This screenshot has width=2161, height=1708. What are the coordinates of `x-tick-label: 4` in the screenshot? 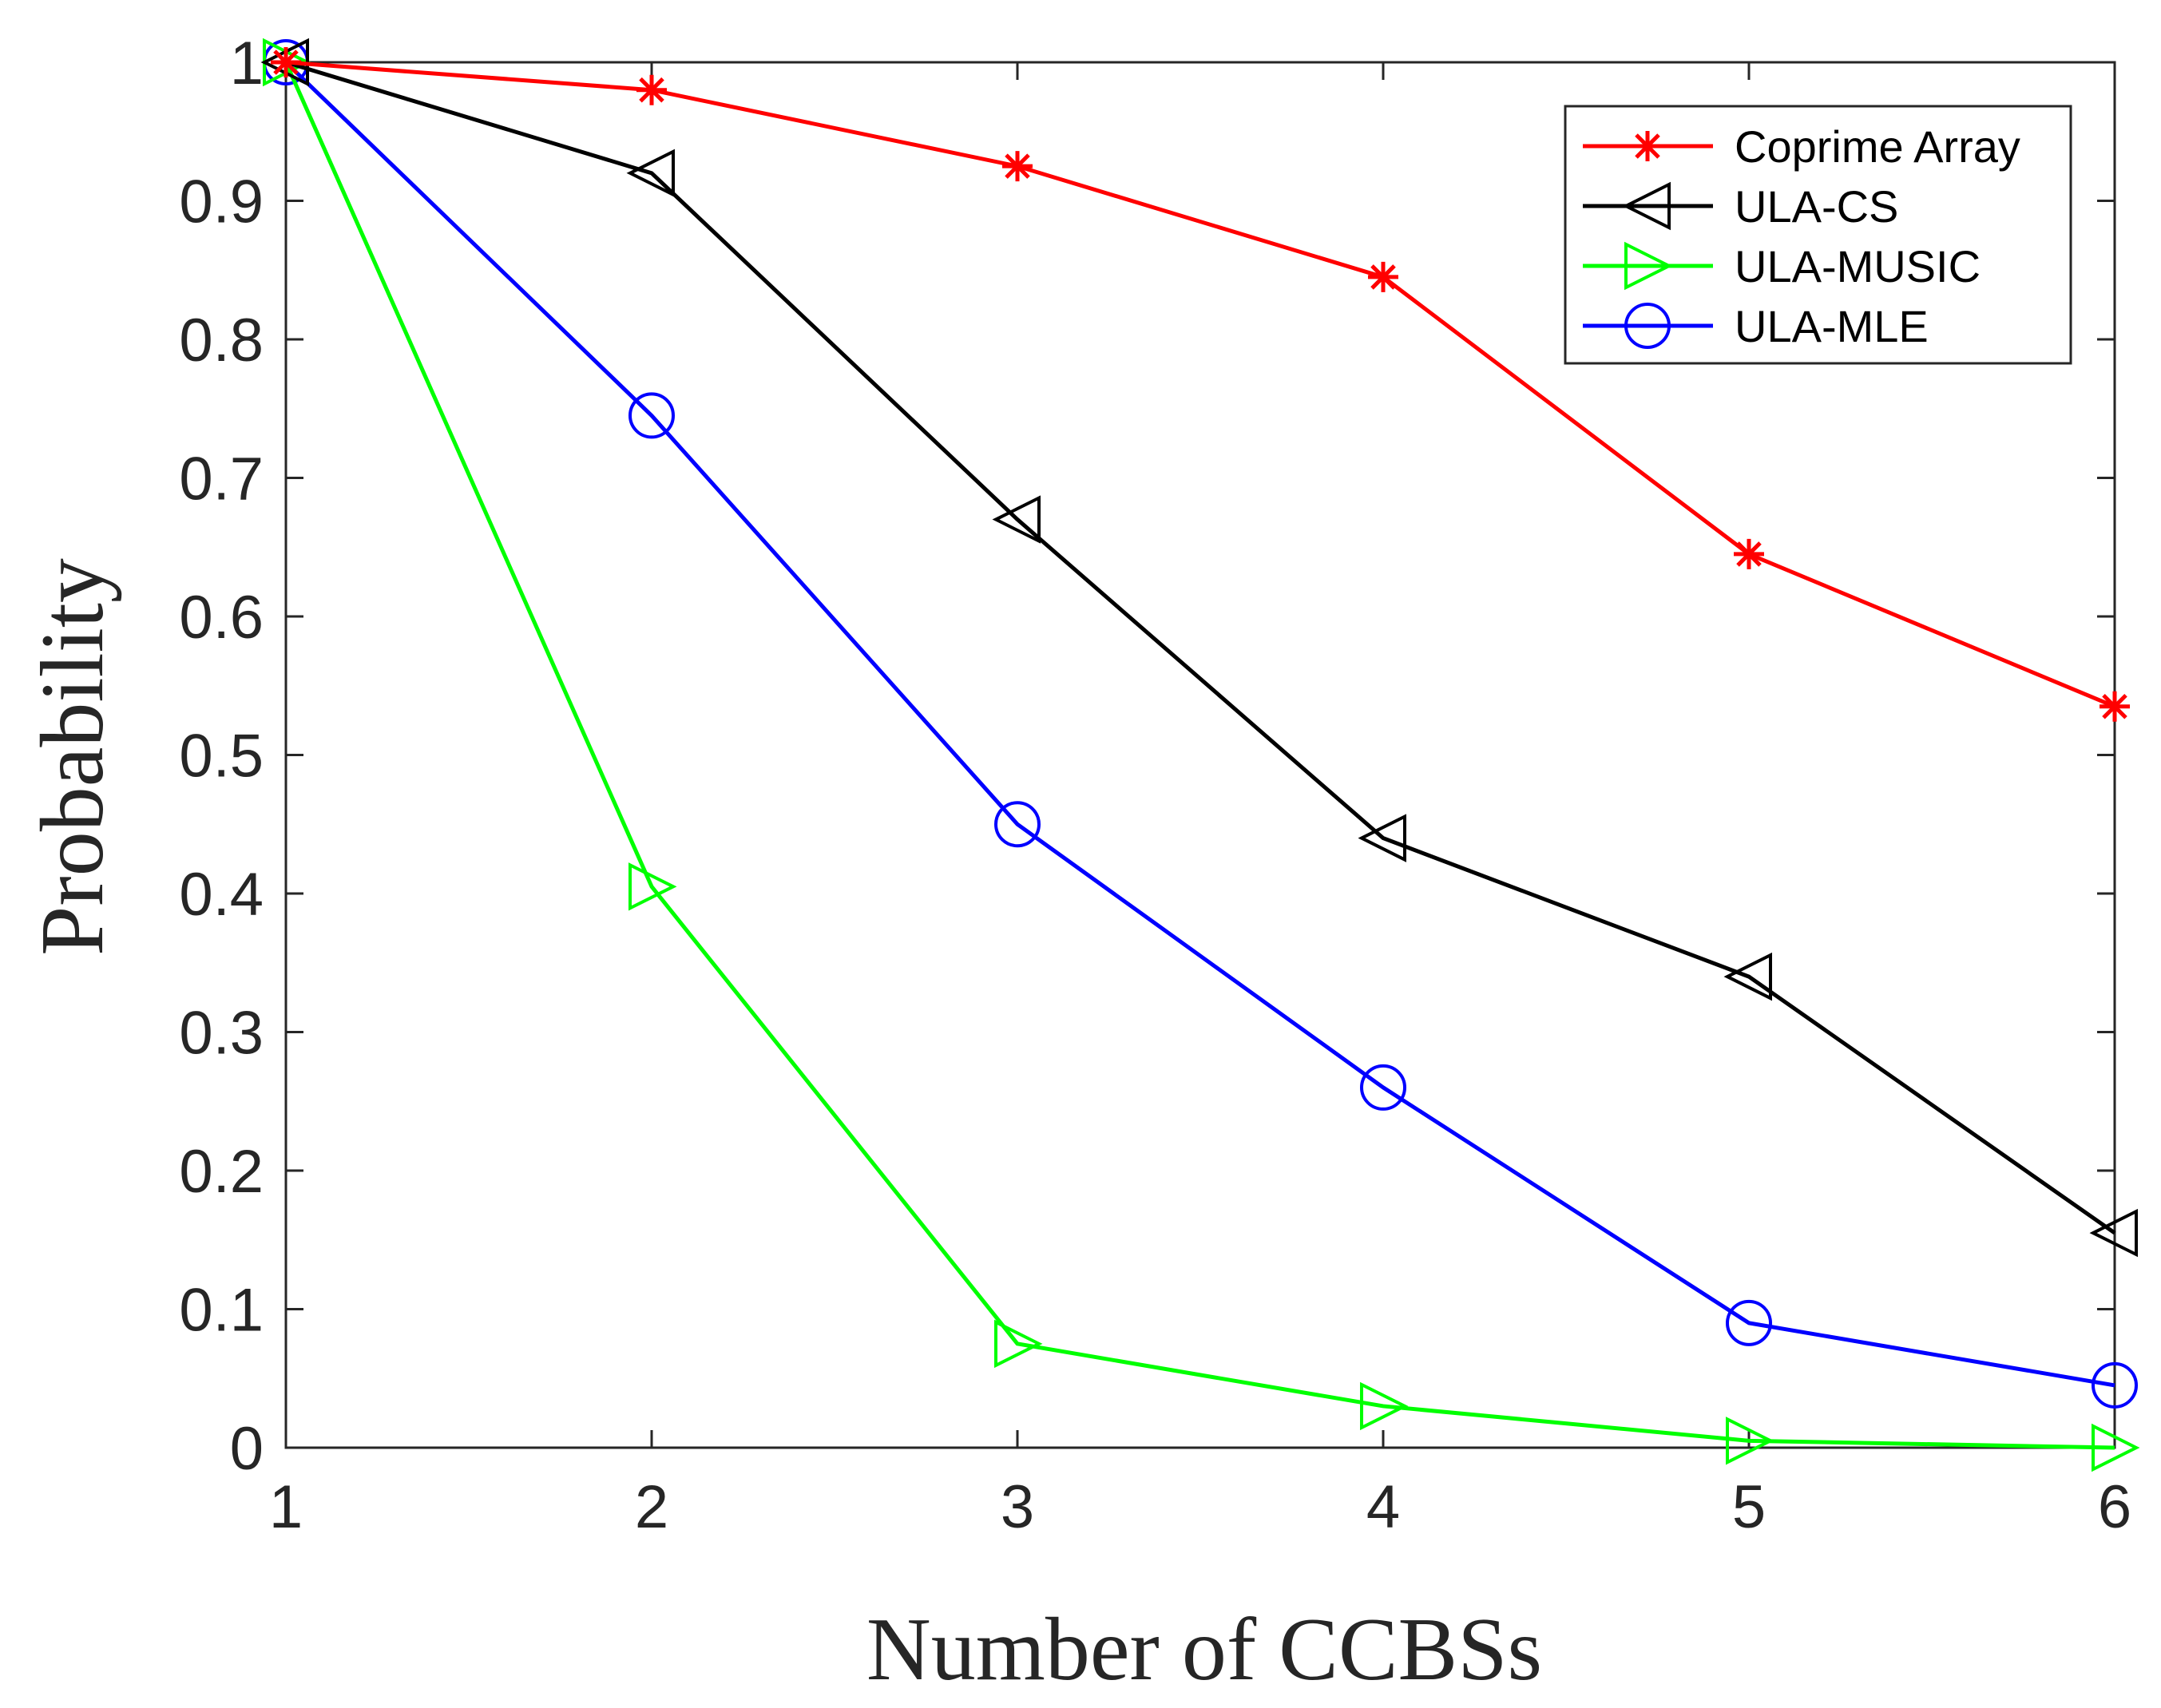 It's located at (1383, 1507).